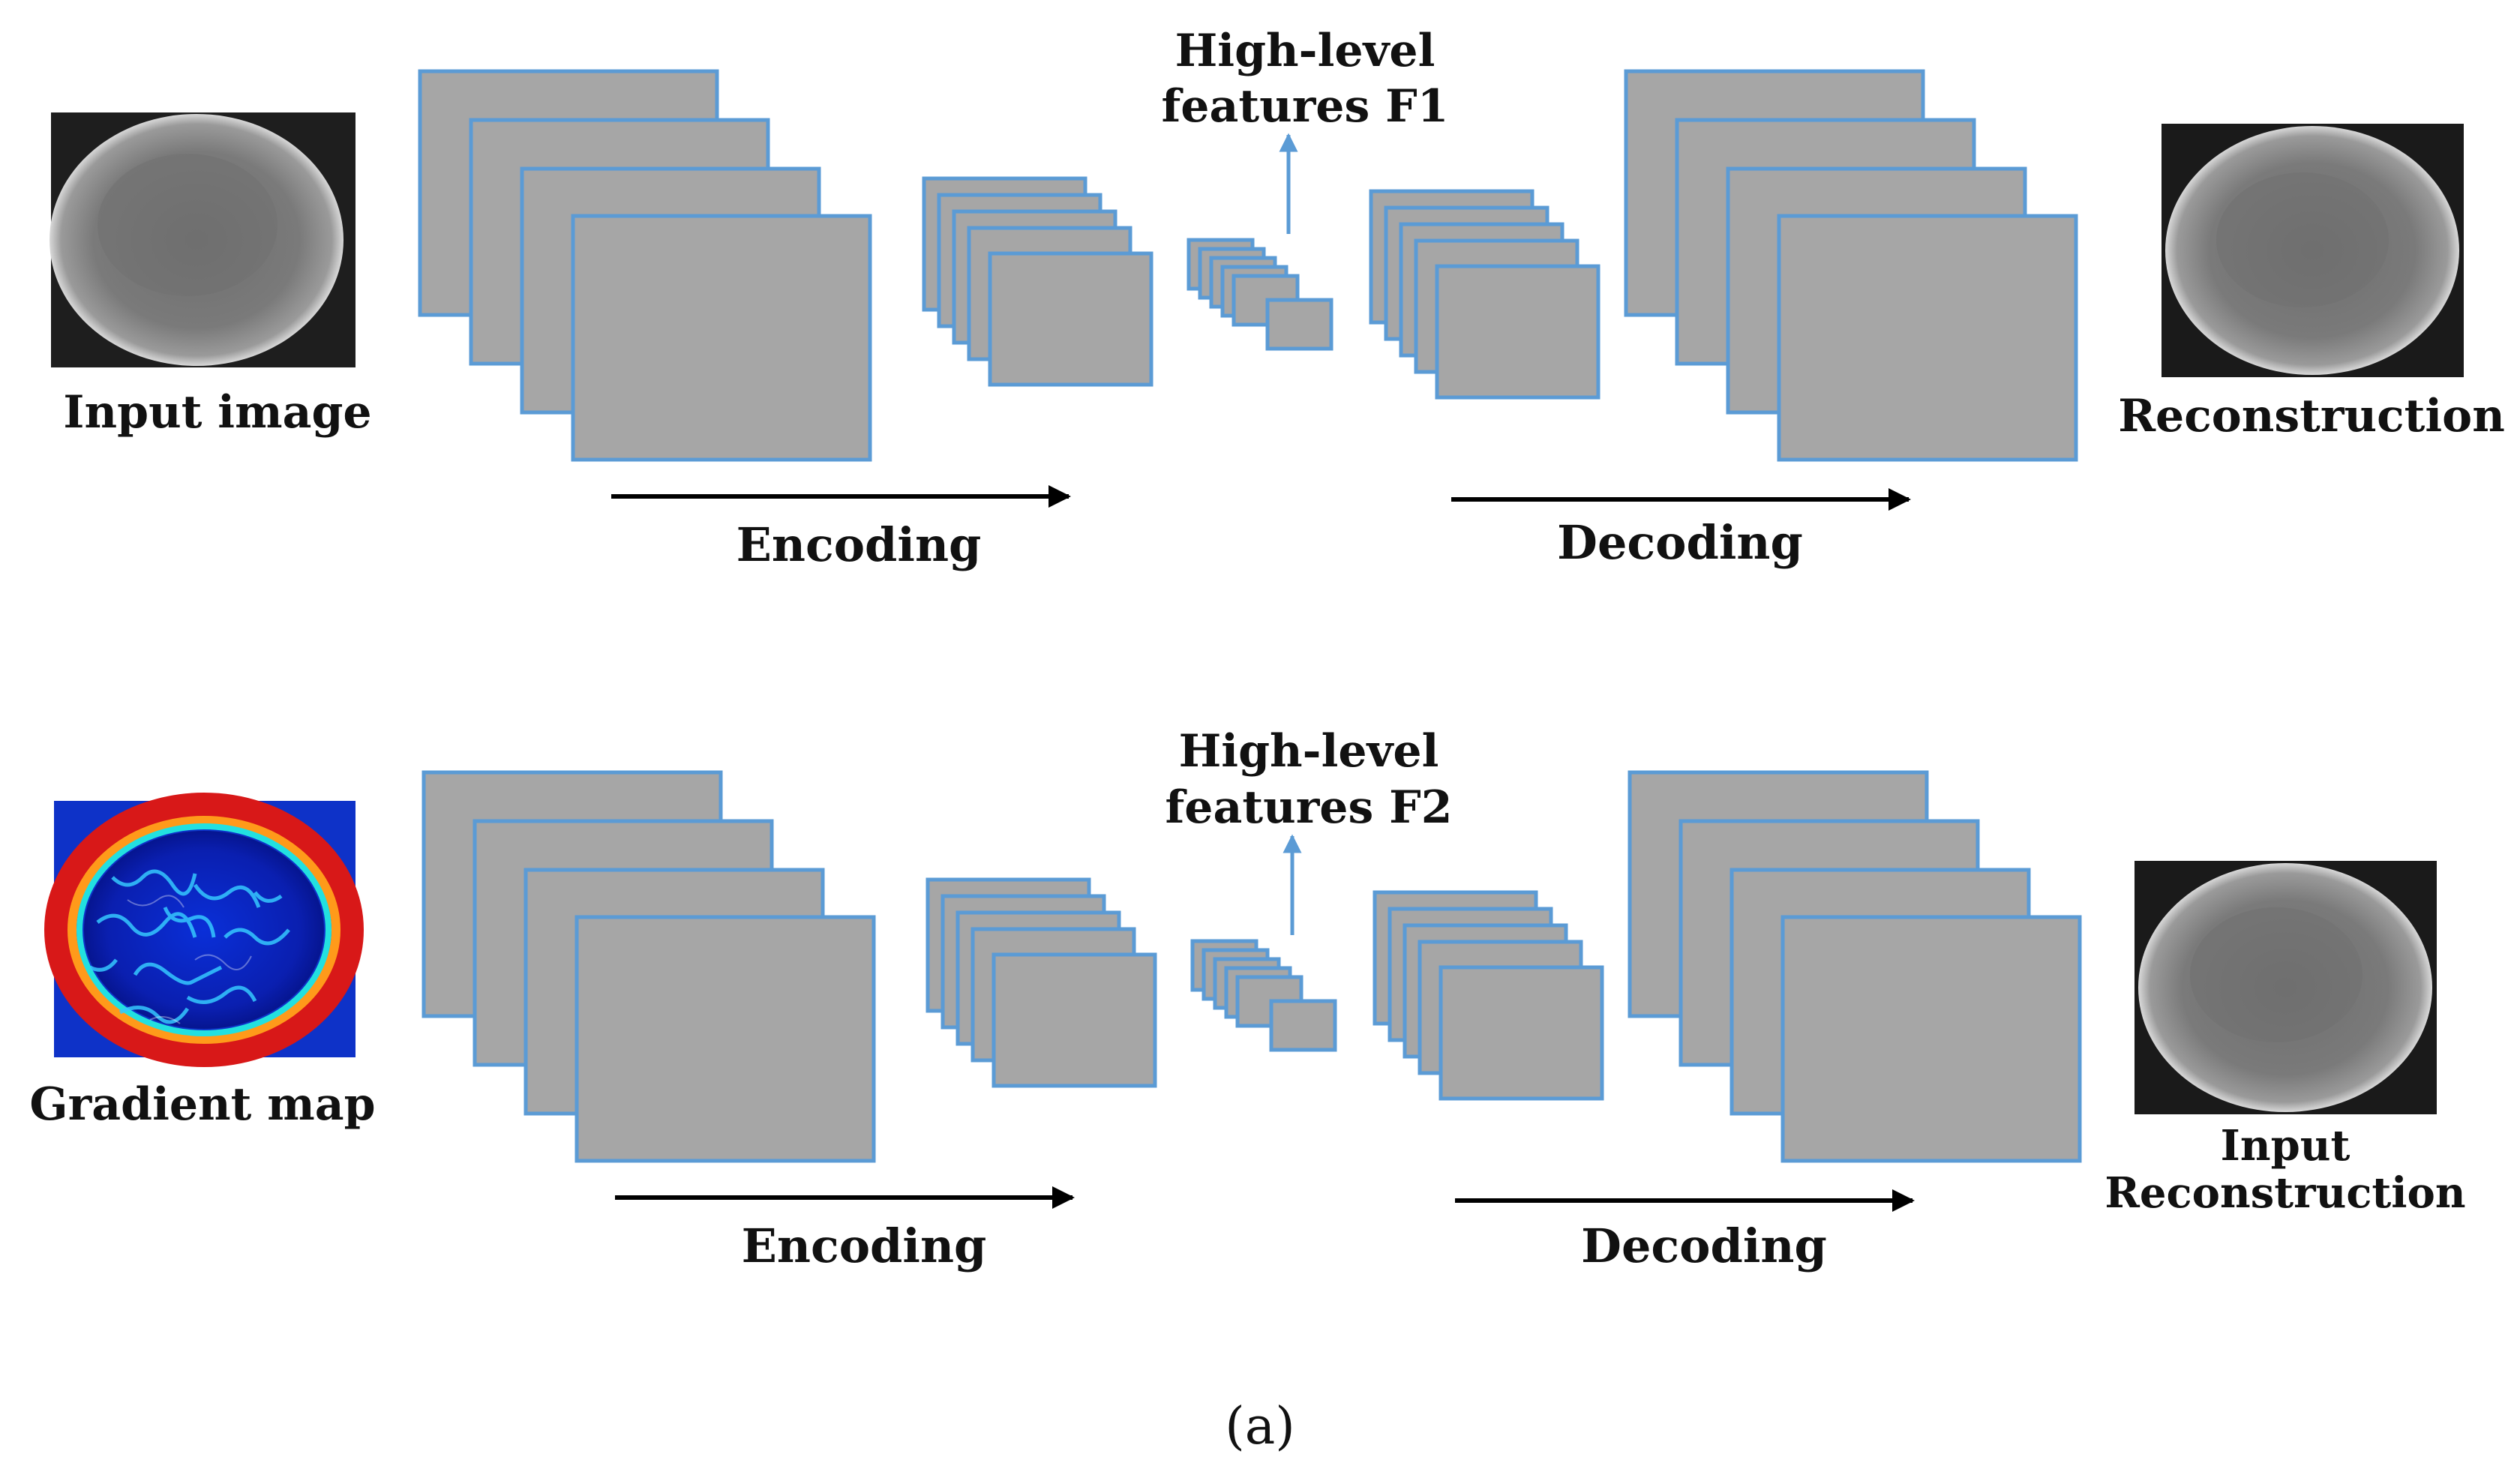  I want to click on encoder-stack-large, so click(645, 265).